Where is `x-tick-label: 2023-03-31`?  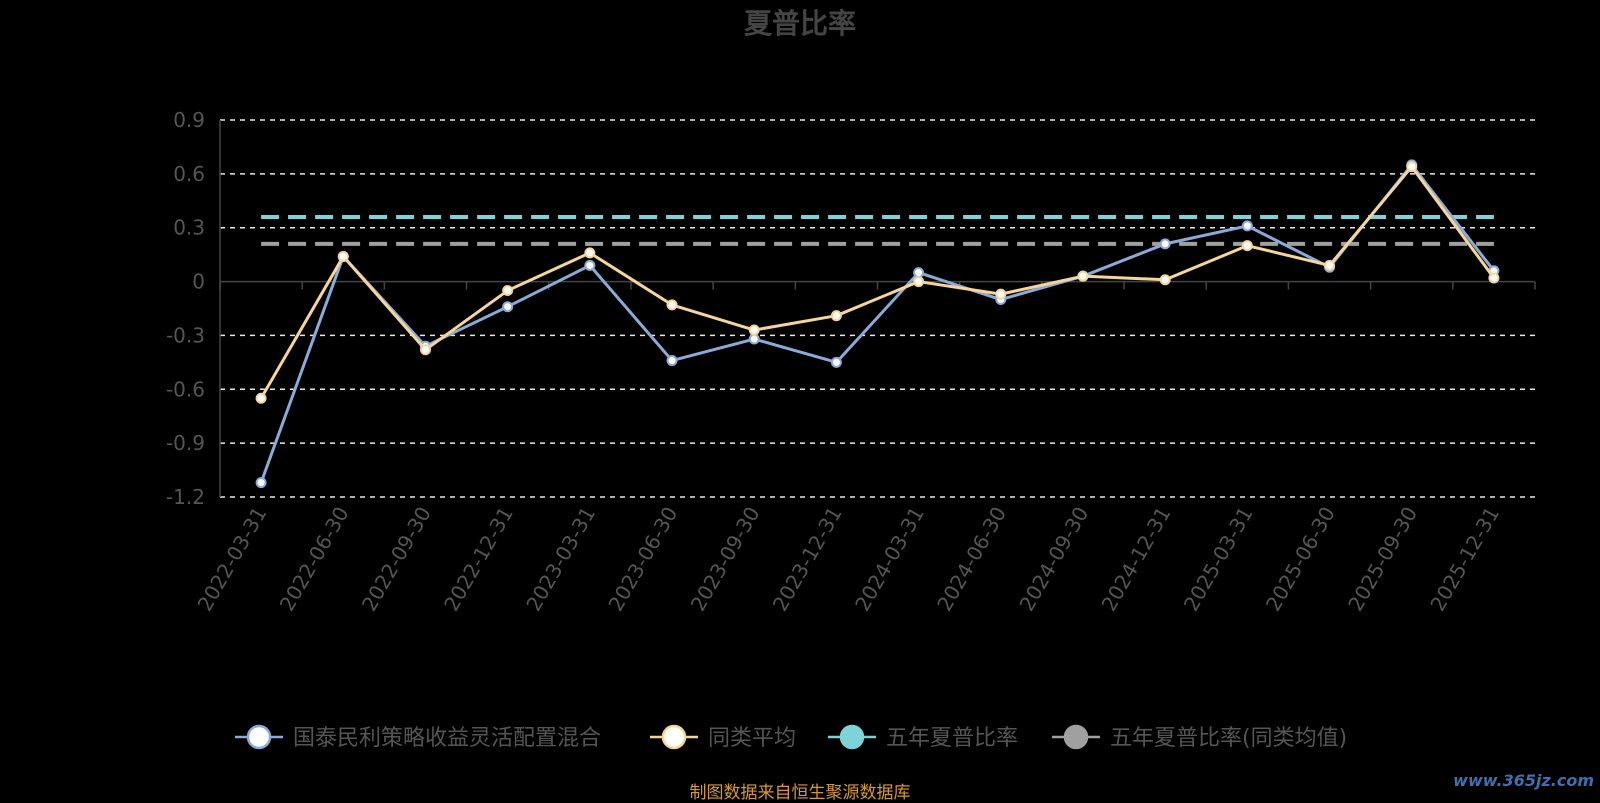 x-tick-label: 2023-03-31 is located at coordinates (560, 559).